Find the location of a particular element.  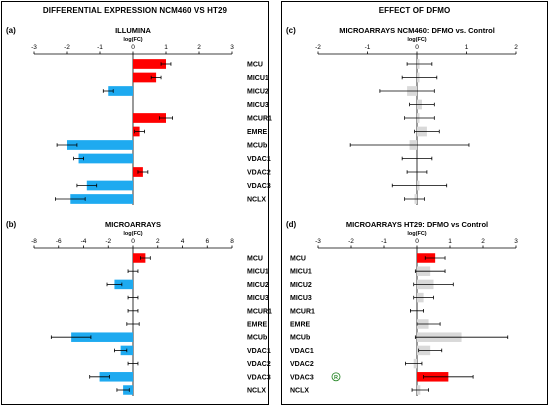

panel-a-bar-mcur1 is located at coordinates (149, 118).